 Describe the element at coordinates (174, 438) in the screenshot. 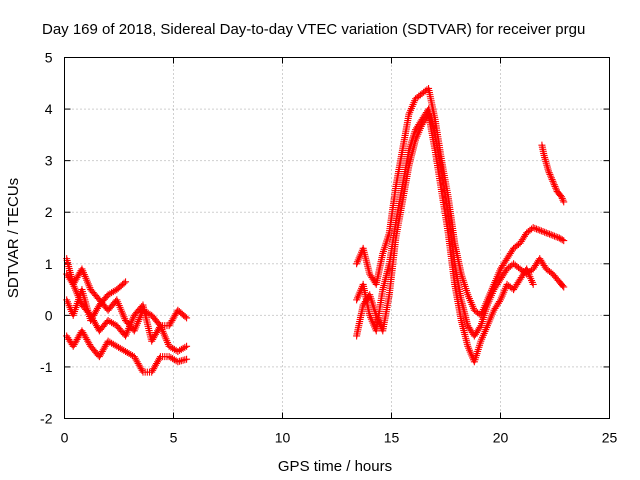

I see `x-tick-label: 5` at that location.